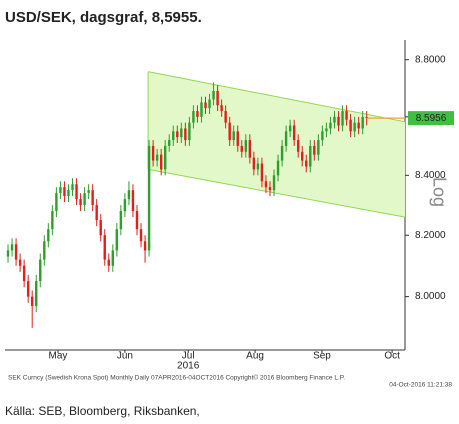  What do you see at coordinates (392, 356) in the screenshot?
I see `x-tick-label: Oct` at bounding box center [392, 356].